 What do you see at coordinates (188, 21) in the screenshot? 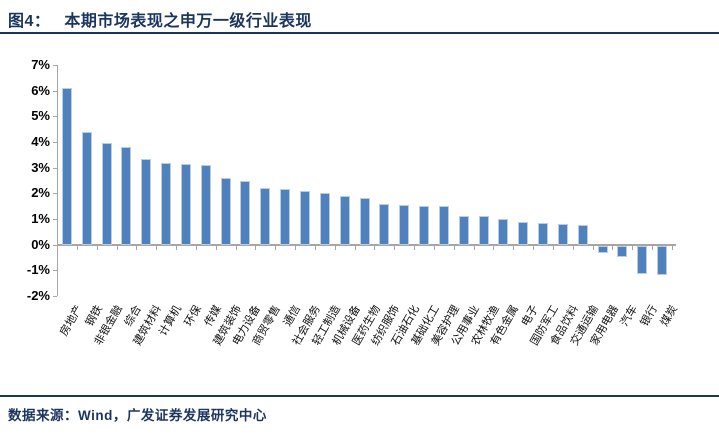
I see `figure-title: 本期市场表现之申万一级行业表现` at bounding box center [188, 21].